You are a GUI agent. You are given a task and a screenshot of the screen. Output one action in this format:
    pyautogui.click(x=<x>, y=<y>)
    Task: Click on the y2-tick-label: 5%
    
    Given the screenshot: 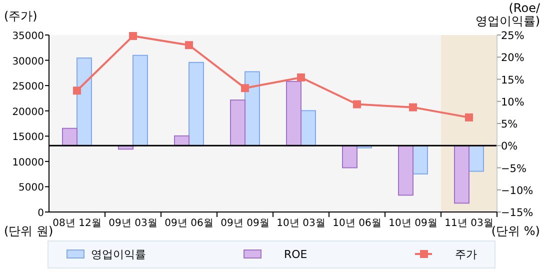 What is the action you would take?
    pyautogui.click(x=509, y=124)
    